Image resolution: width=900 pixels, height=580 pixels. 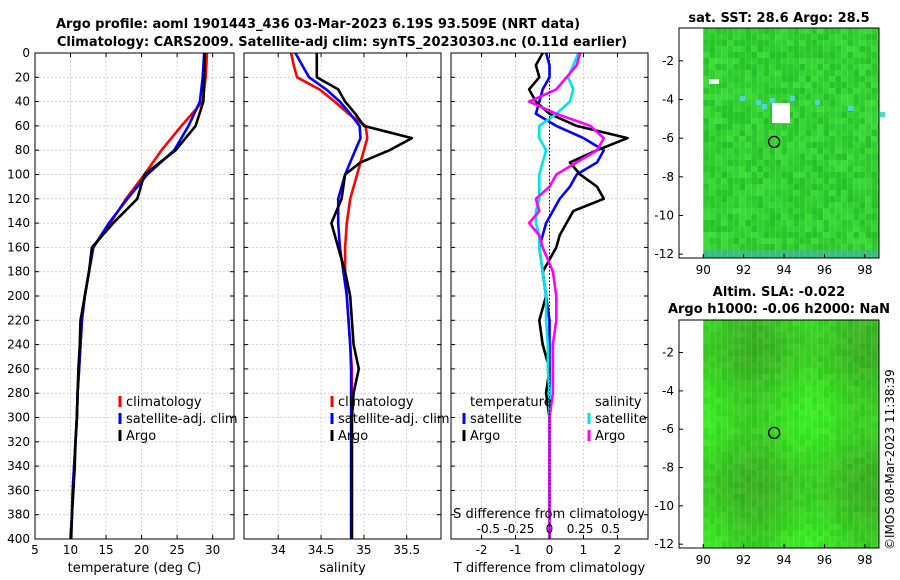 I want to click on y-tick-label: 340, so click(x=18, y=466).